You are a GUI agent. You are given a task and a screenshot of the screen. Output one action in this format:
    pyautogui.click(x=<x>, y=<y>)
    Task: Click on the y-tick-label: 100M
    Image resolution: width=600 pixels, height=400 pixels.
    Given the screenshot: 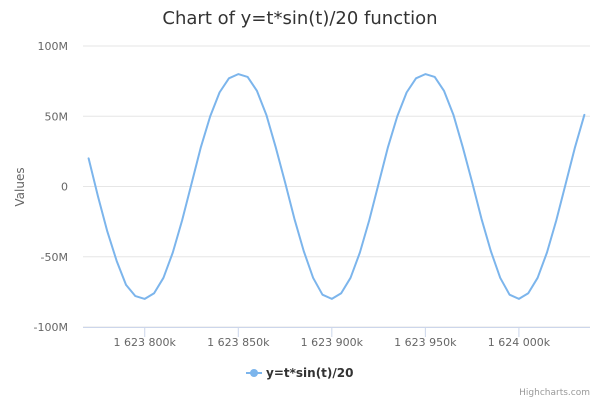 What is the action you would take?
    pyautogui.click(x=53, y=46)
    